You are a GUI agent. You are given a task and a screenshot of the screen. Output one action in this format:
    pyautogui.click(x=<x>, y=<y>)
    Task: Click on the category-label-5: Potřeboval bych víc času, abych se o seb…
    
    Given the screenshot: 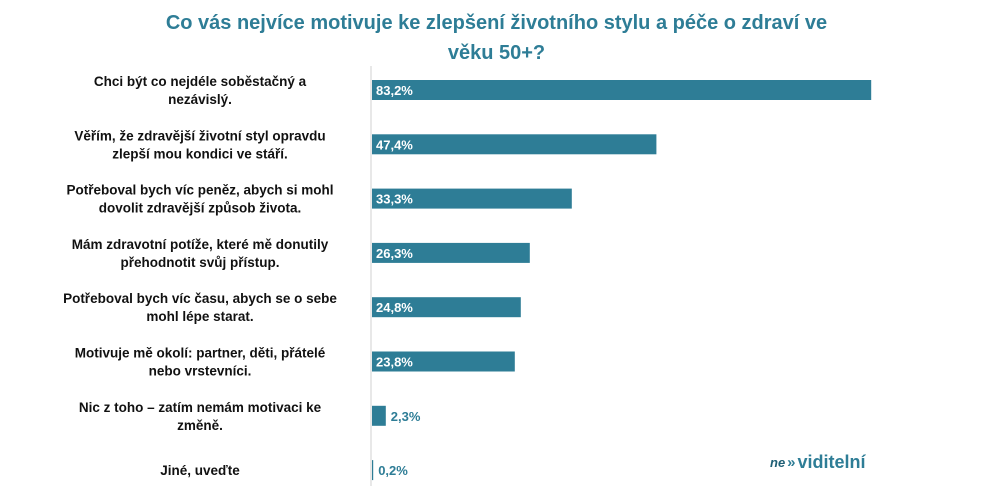 What is the action you would take?
    pyautogui.click(x=200, y=307)
    